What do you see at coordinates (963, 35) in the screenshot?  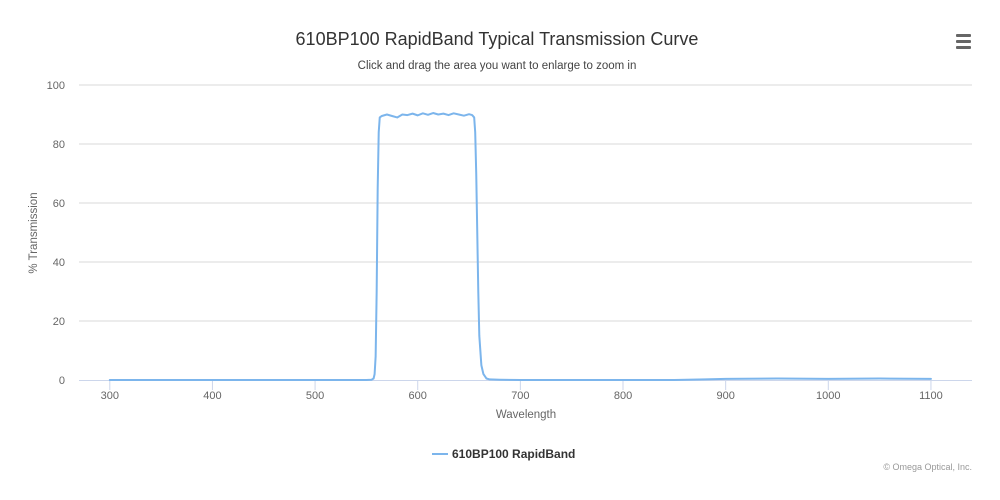 I see `hamburger-menu-icon` at bounding box center [963, 35].